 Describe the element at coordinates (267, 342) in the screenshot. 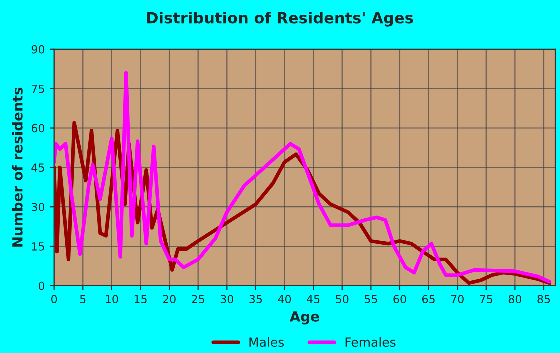

I see `legend-label: Males` at that location.